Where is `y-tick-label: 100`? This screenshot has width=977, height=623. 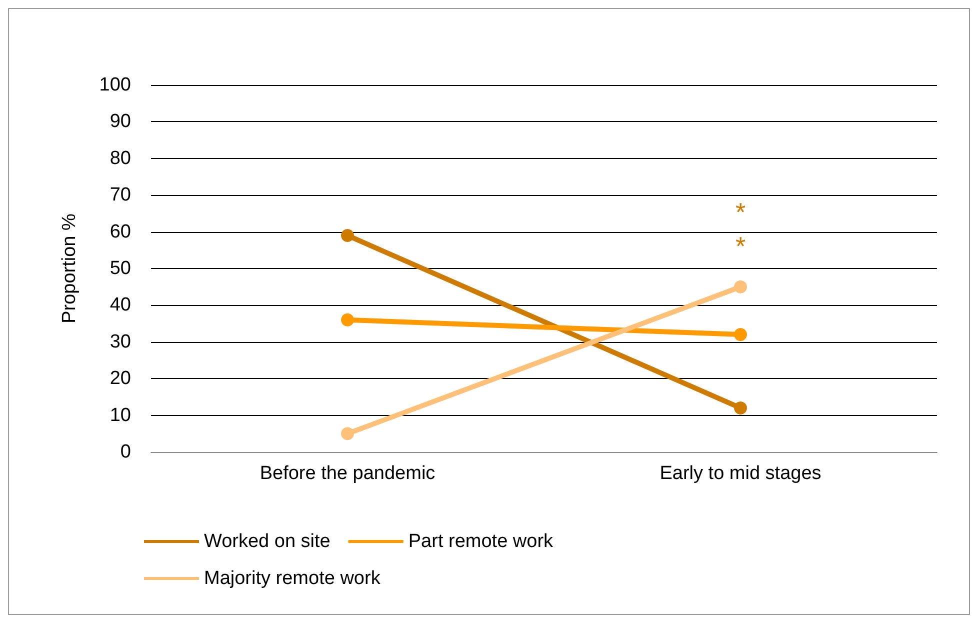 y-tick-label: 100 is located at coordinates (115, 85).